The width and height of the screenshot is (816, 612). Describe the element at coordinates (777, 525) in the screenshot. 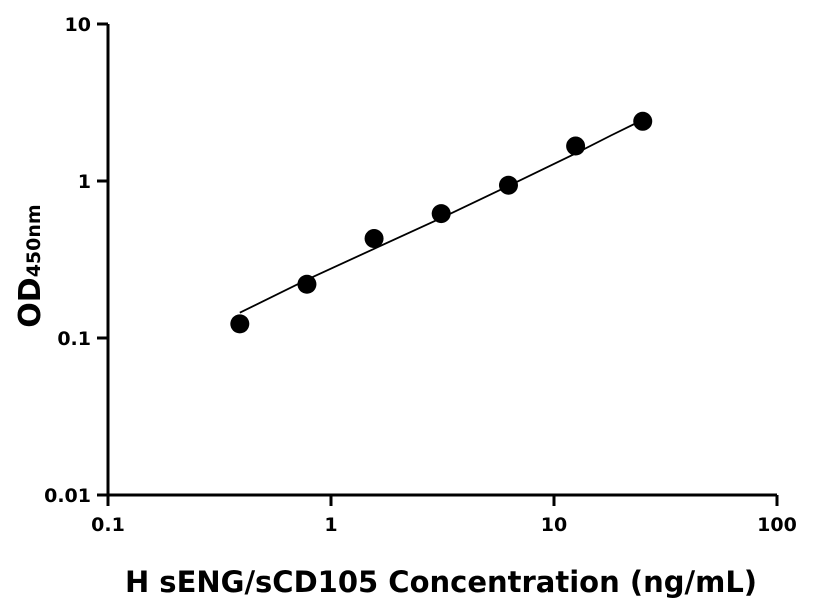

I see `x-tick-label: 100` at that location.